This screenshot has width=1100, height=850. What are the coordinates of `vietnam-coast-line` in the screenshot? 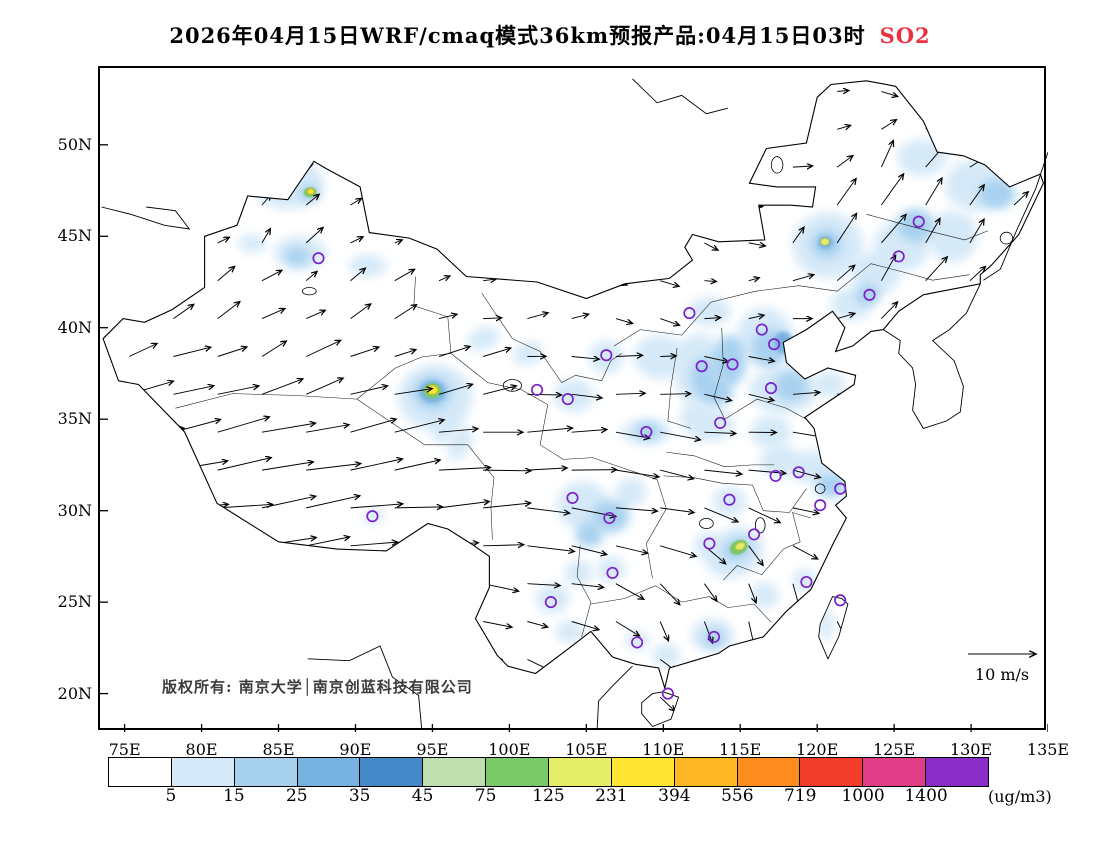 It's located at (614, 698).